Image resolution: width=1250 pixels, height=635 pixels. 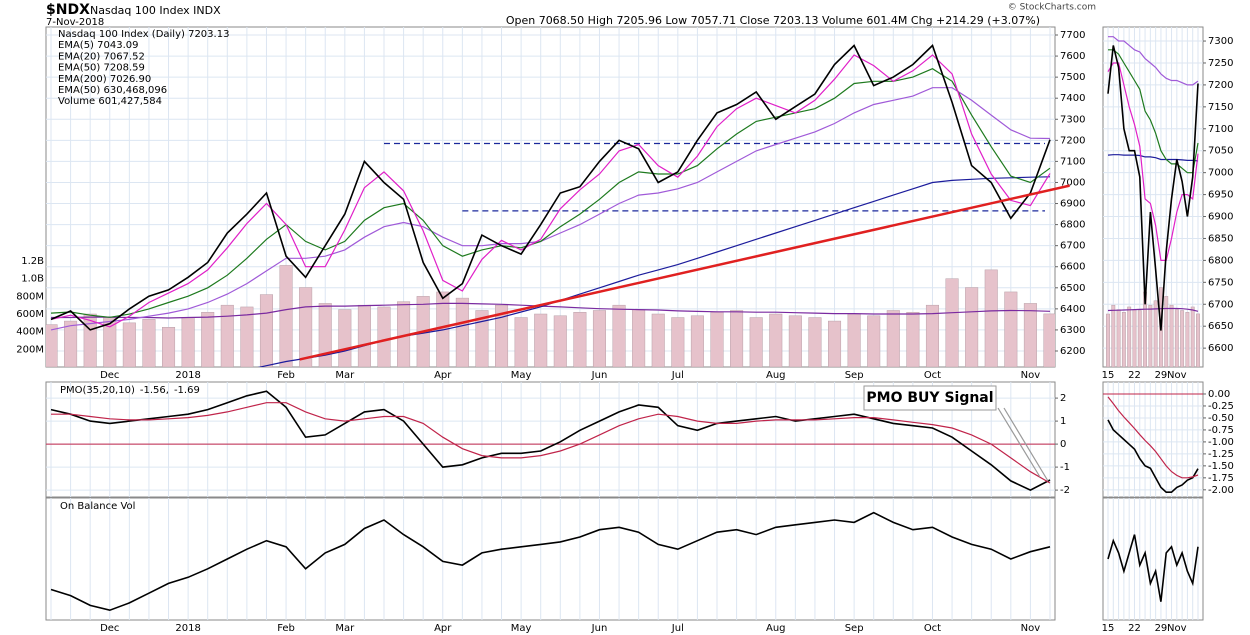 What do you see at coordinates (32, 279) in the screenshot?
I see `y2-tick-label: 1.0B` at bounding box center [32, 279].